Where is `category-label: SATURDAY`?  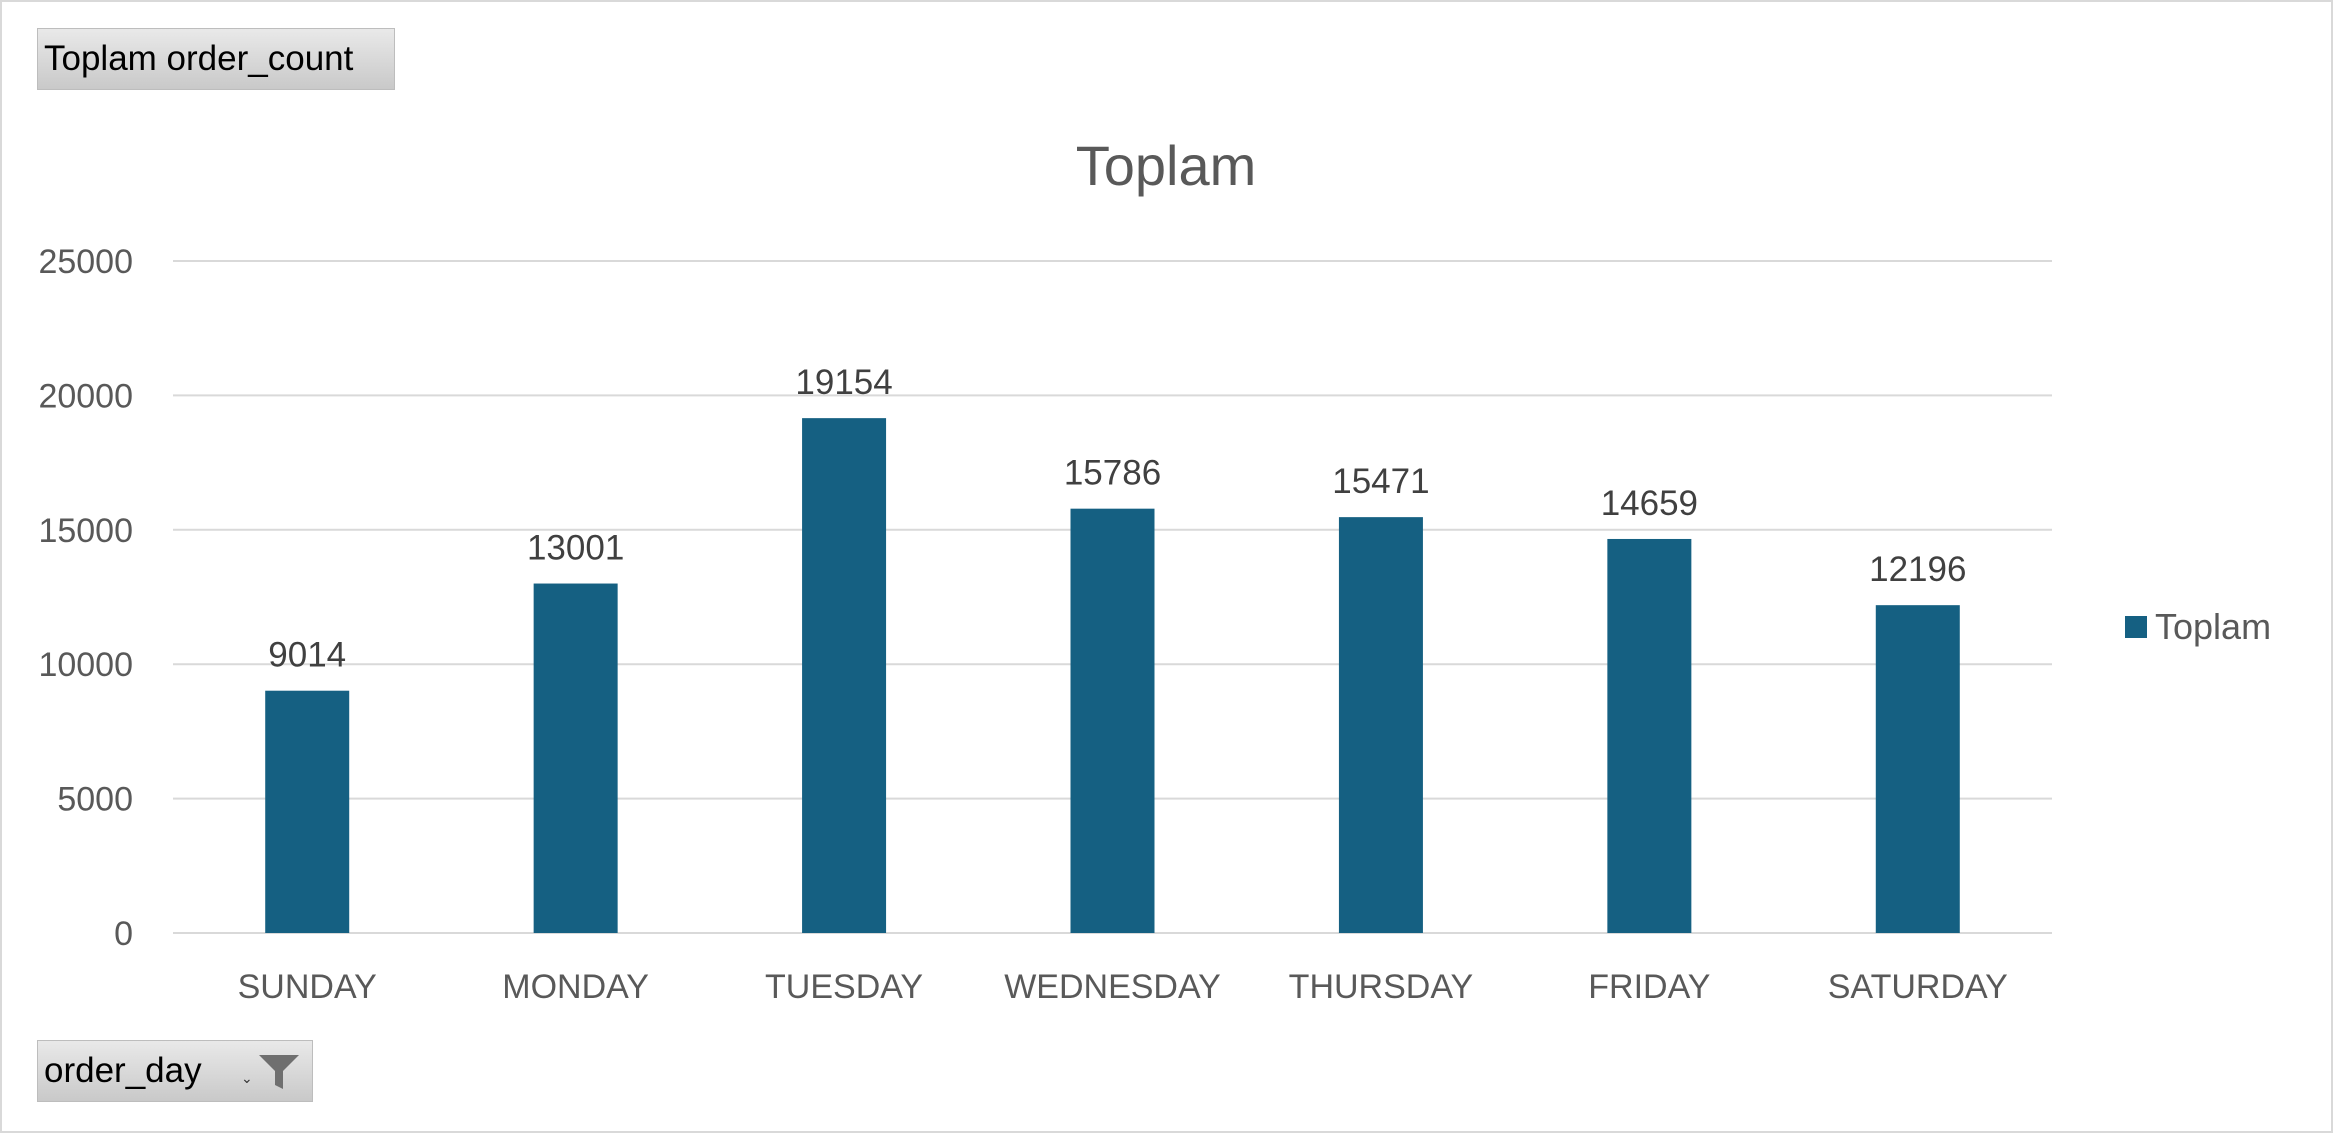
category-label: SATURDAY is located at coordinates (1918, 987).